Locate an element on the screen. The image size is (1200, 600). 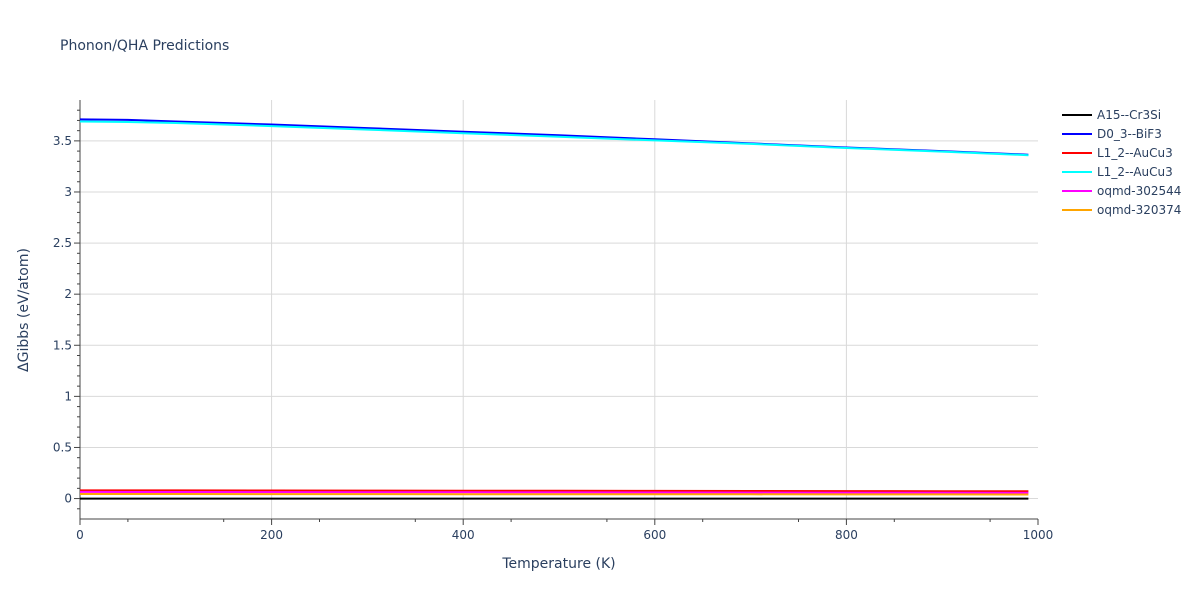
y-tick-label: 3.5 is located at coordinates (62, 141).